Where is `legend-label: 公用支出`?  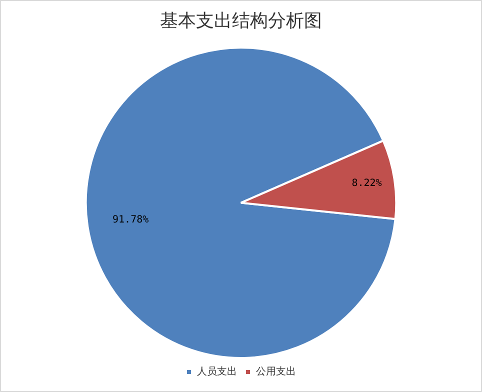 legend-label: 公用支出 is located at coordinates (276, 372).